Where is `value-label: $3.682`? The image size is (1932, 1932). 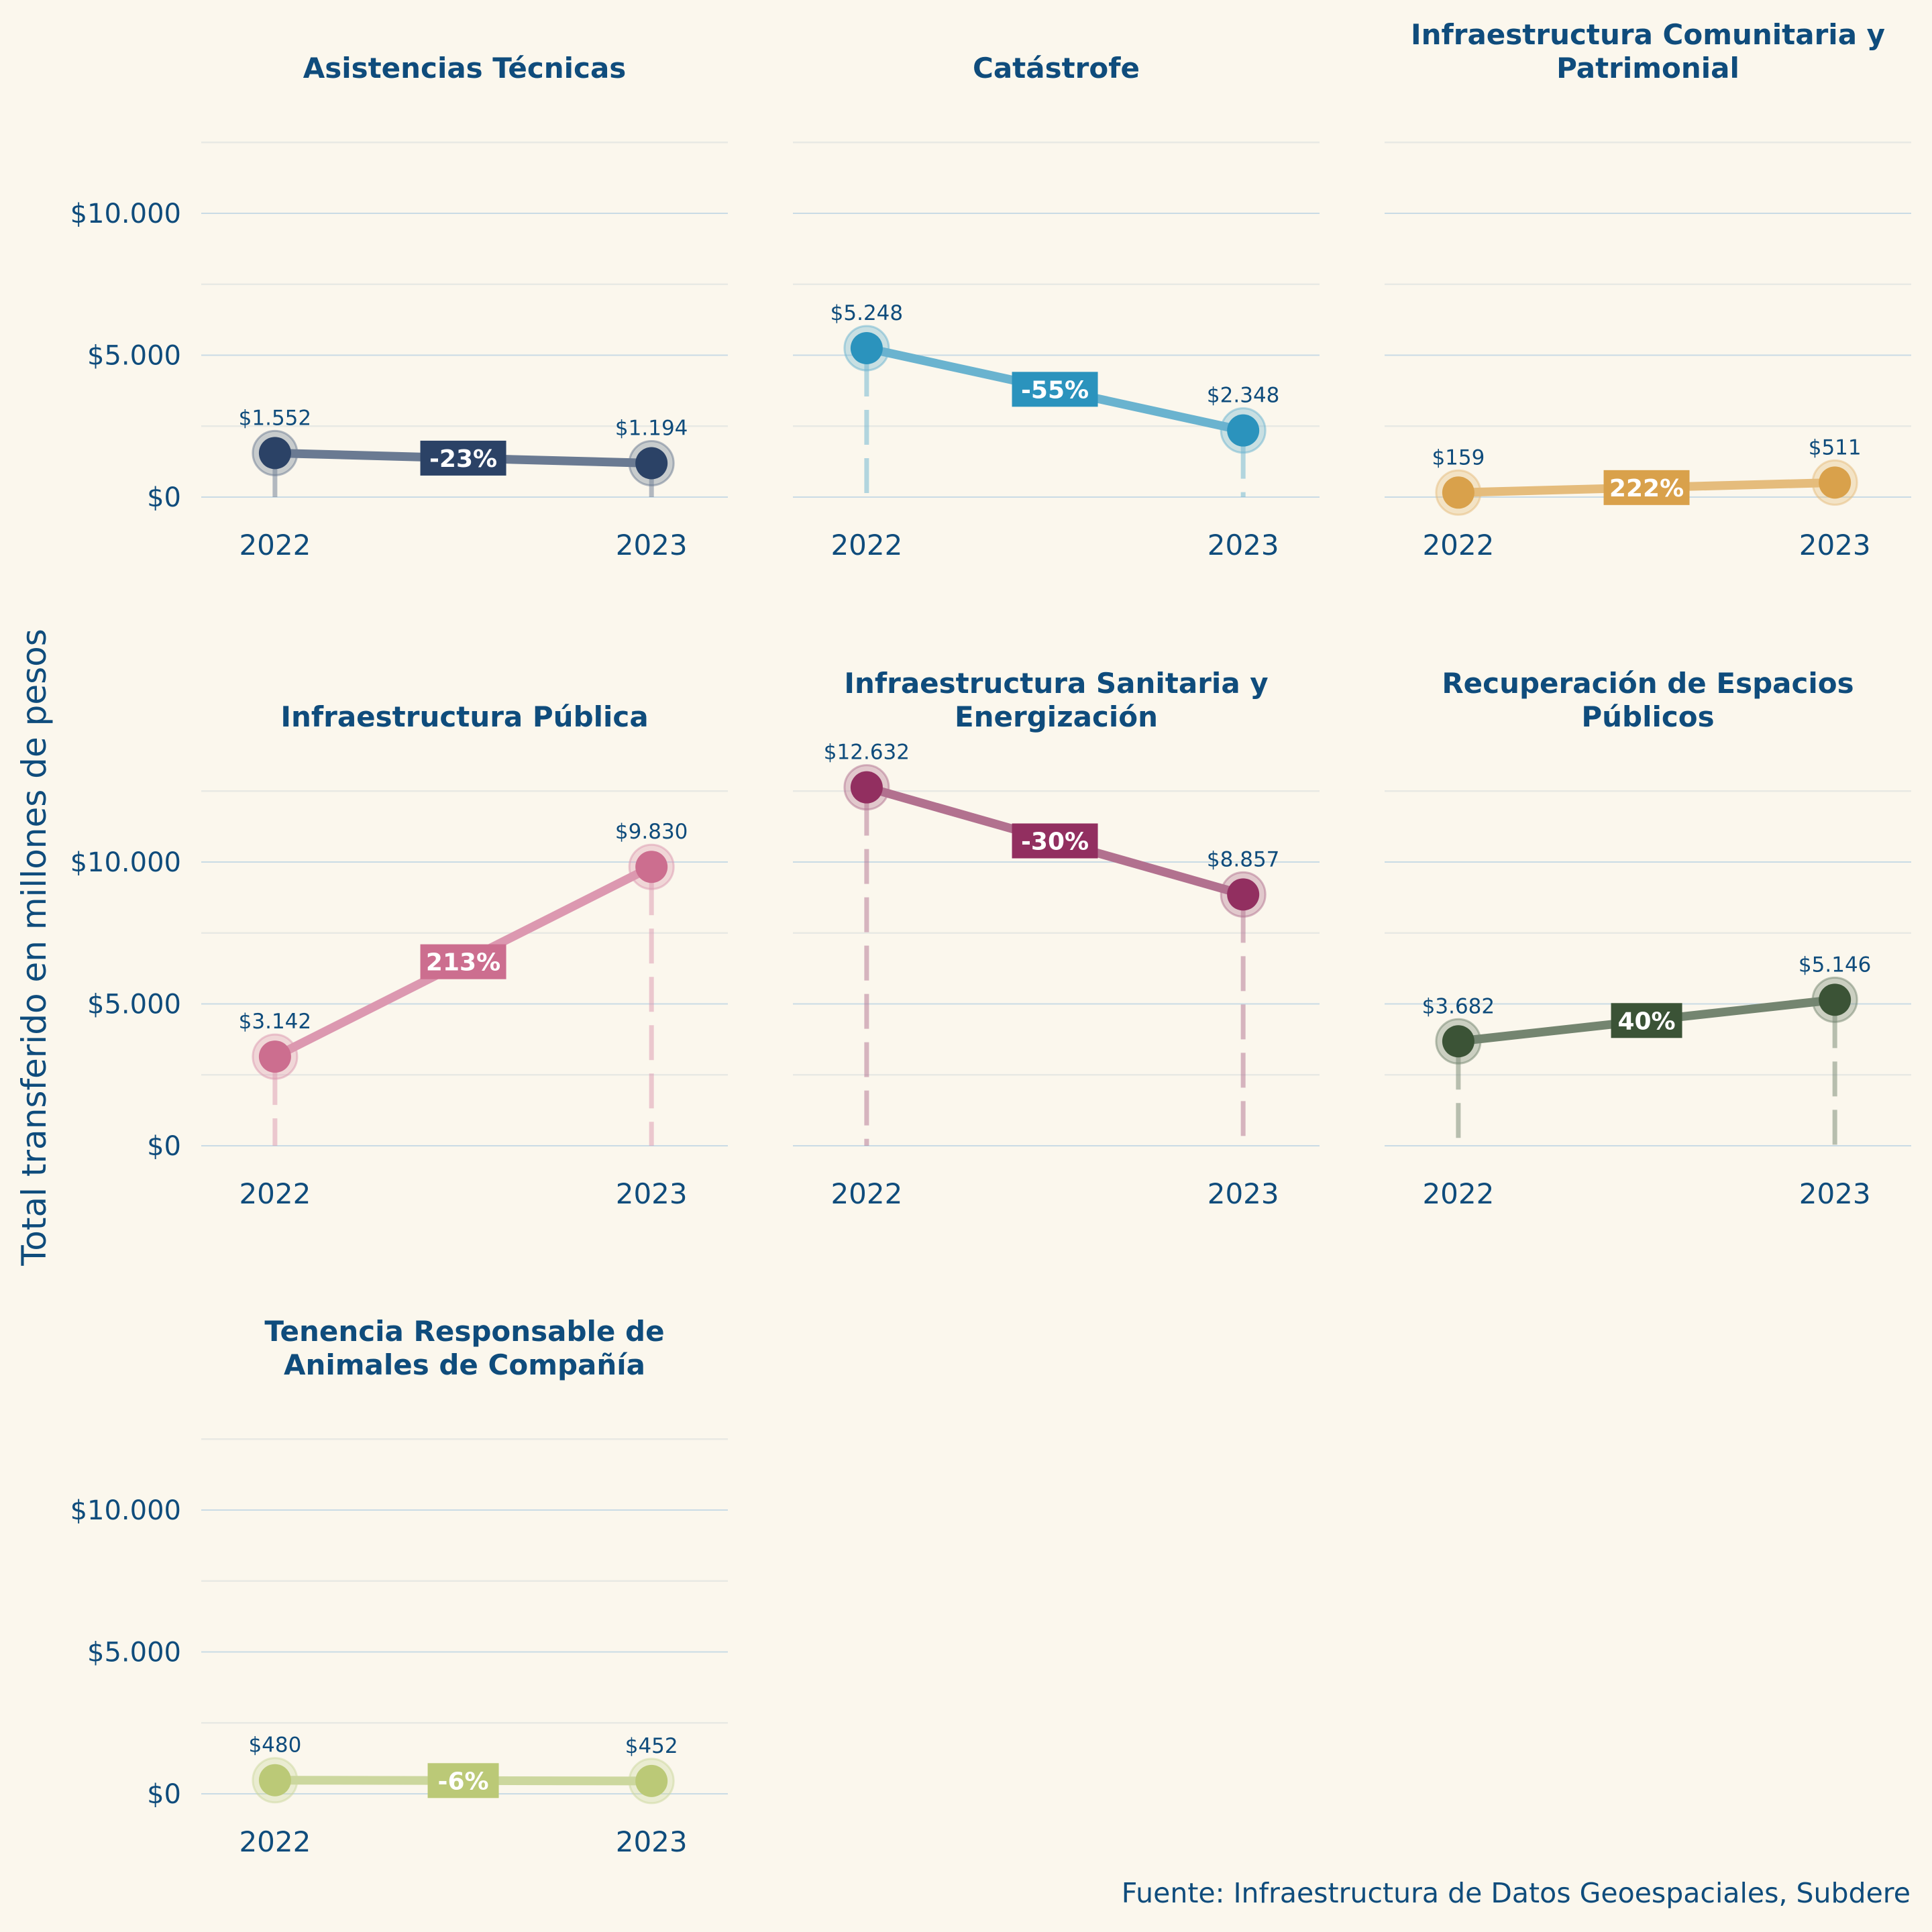
value-label: $3.682 is located at coordinates (1458, 1006).